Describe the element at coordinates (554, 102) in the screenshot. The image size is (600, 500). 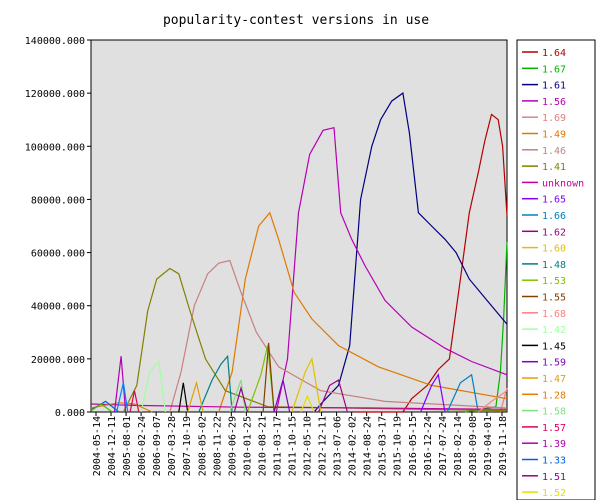
I see `legend-label: 1.56` at that location.